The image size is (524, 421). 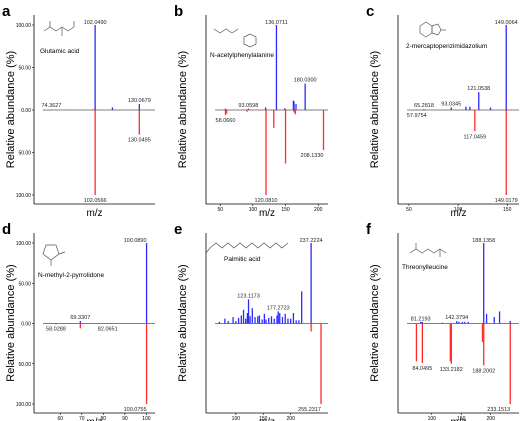 I want to click on peak-label: 100.0890, so click(x=135, y=241).